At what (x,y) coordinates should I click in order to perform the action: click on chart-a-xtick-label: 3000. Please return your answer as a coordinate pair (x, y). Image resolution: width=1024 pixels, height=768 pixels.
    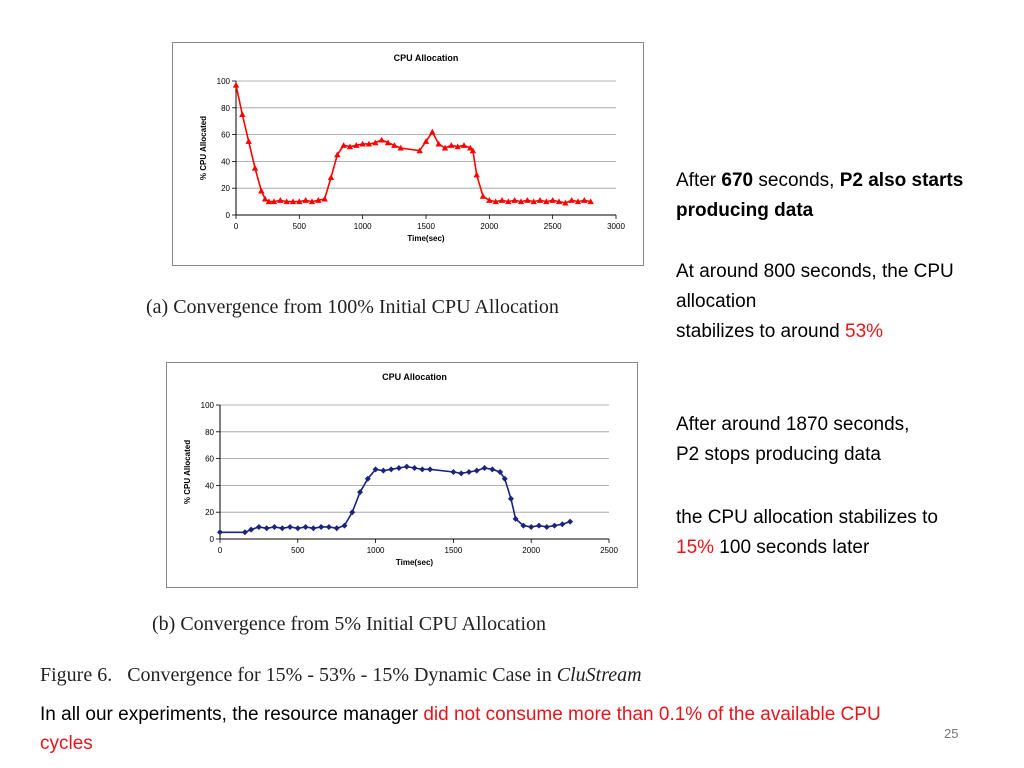
    Looking at the image, I should click on (616, 226).